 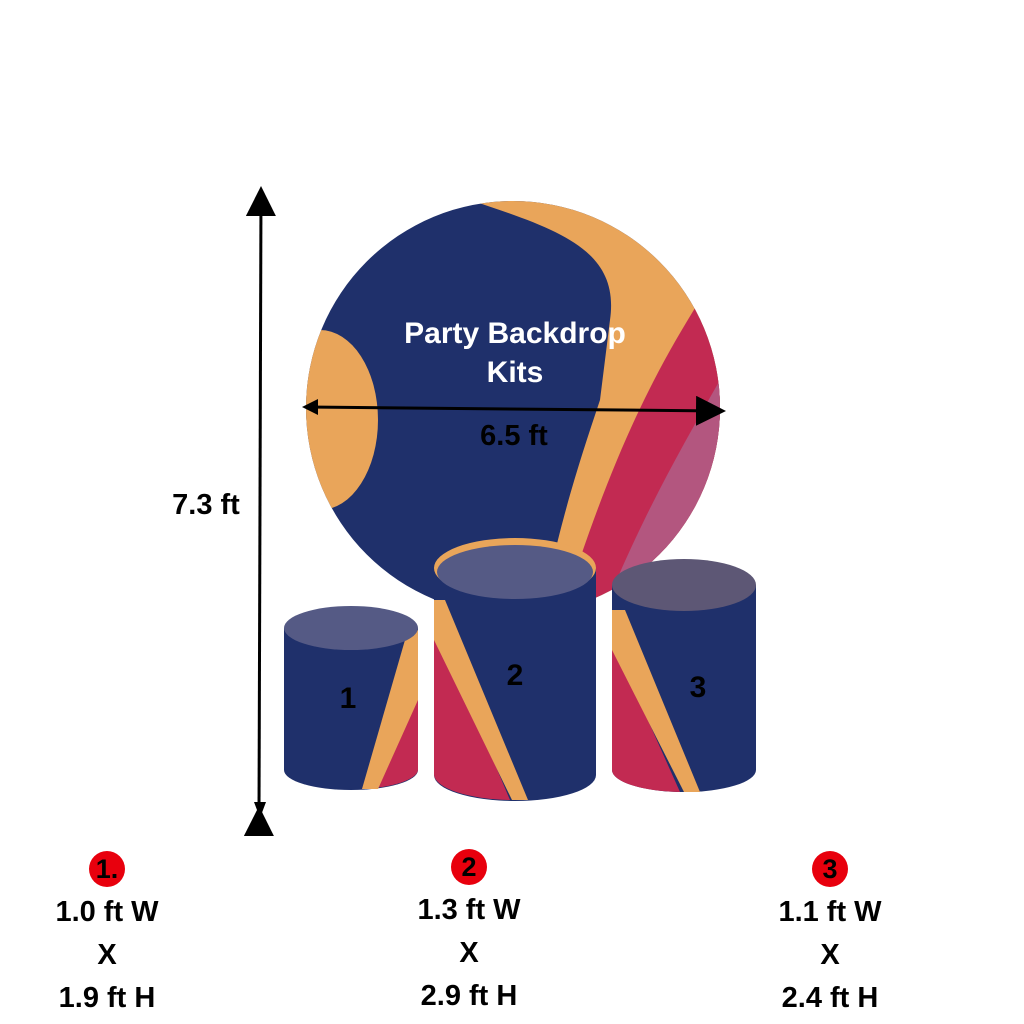 What do you see at coordinates (469, 910) in the screenshot?
I see `spec-width: 1.3 ft W` at bounding box center [469, 910].